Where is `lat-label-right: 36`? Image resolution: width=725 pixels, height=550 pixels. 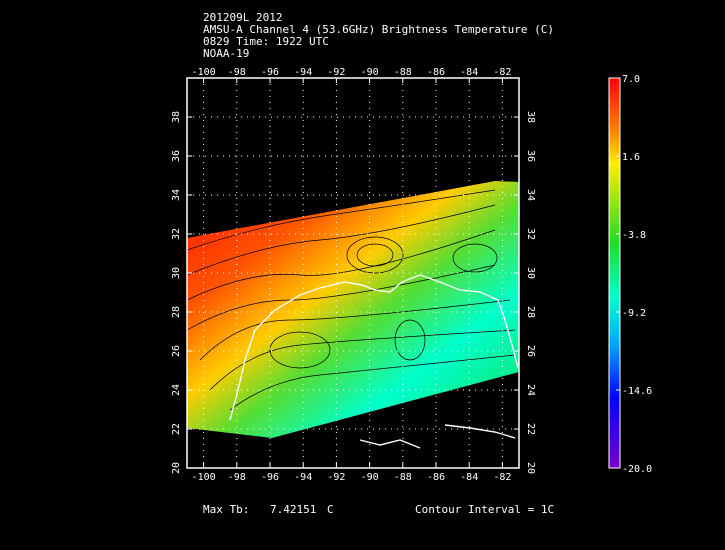
lat-label-right: 36 is located at coordinates (530, 156).